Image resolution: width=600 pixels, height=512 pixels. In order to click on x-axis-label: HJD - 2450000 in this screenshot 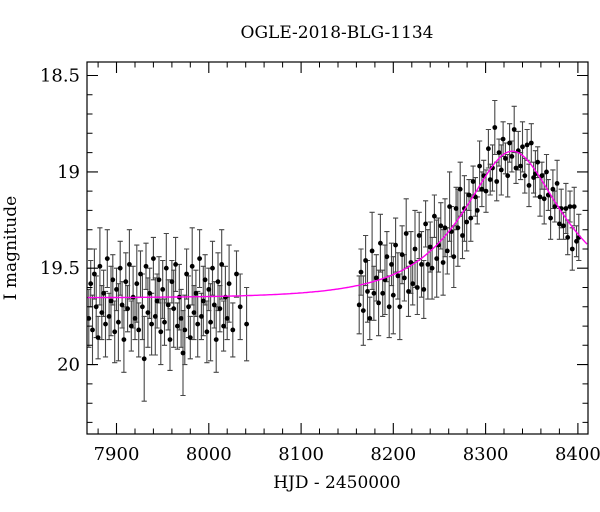, I will do `click(337, 483)`.